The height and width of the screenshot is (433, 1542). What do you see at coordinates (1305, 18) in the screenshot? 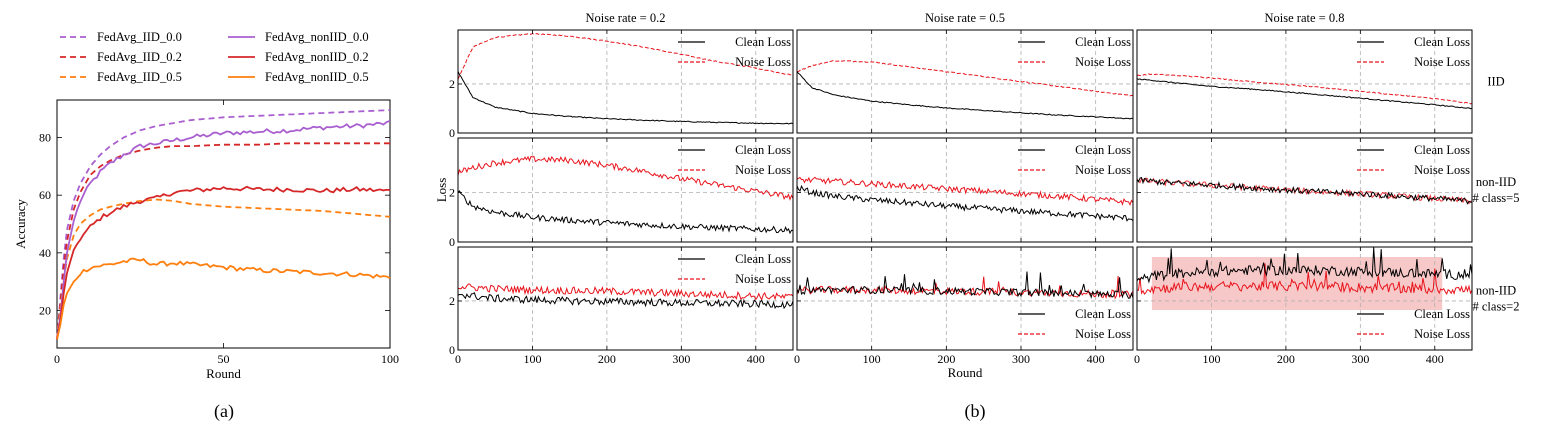
I see `column-title: Noise rate = 0.8` at bounding box center [1305, 18].